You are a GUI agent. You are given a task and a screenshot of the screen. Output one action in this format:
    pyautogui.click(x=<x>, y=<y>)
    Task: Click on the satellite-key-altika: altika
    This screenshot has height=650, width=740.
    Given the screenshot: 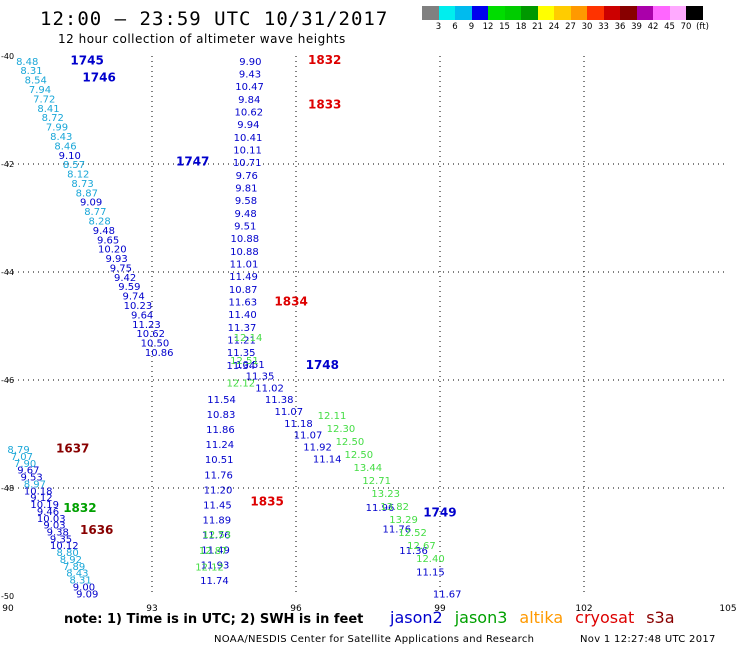 What is the action you would take?
    pyautogui.click(x=541, y=617)
    